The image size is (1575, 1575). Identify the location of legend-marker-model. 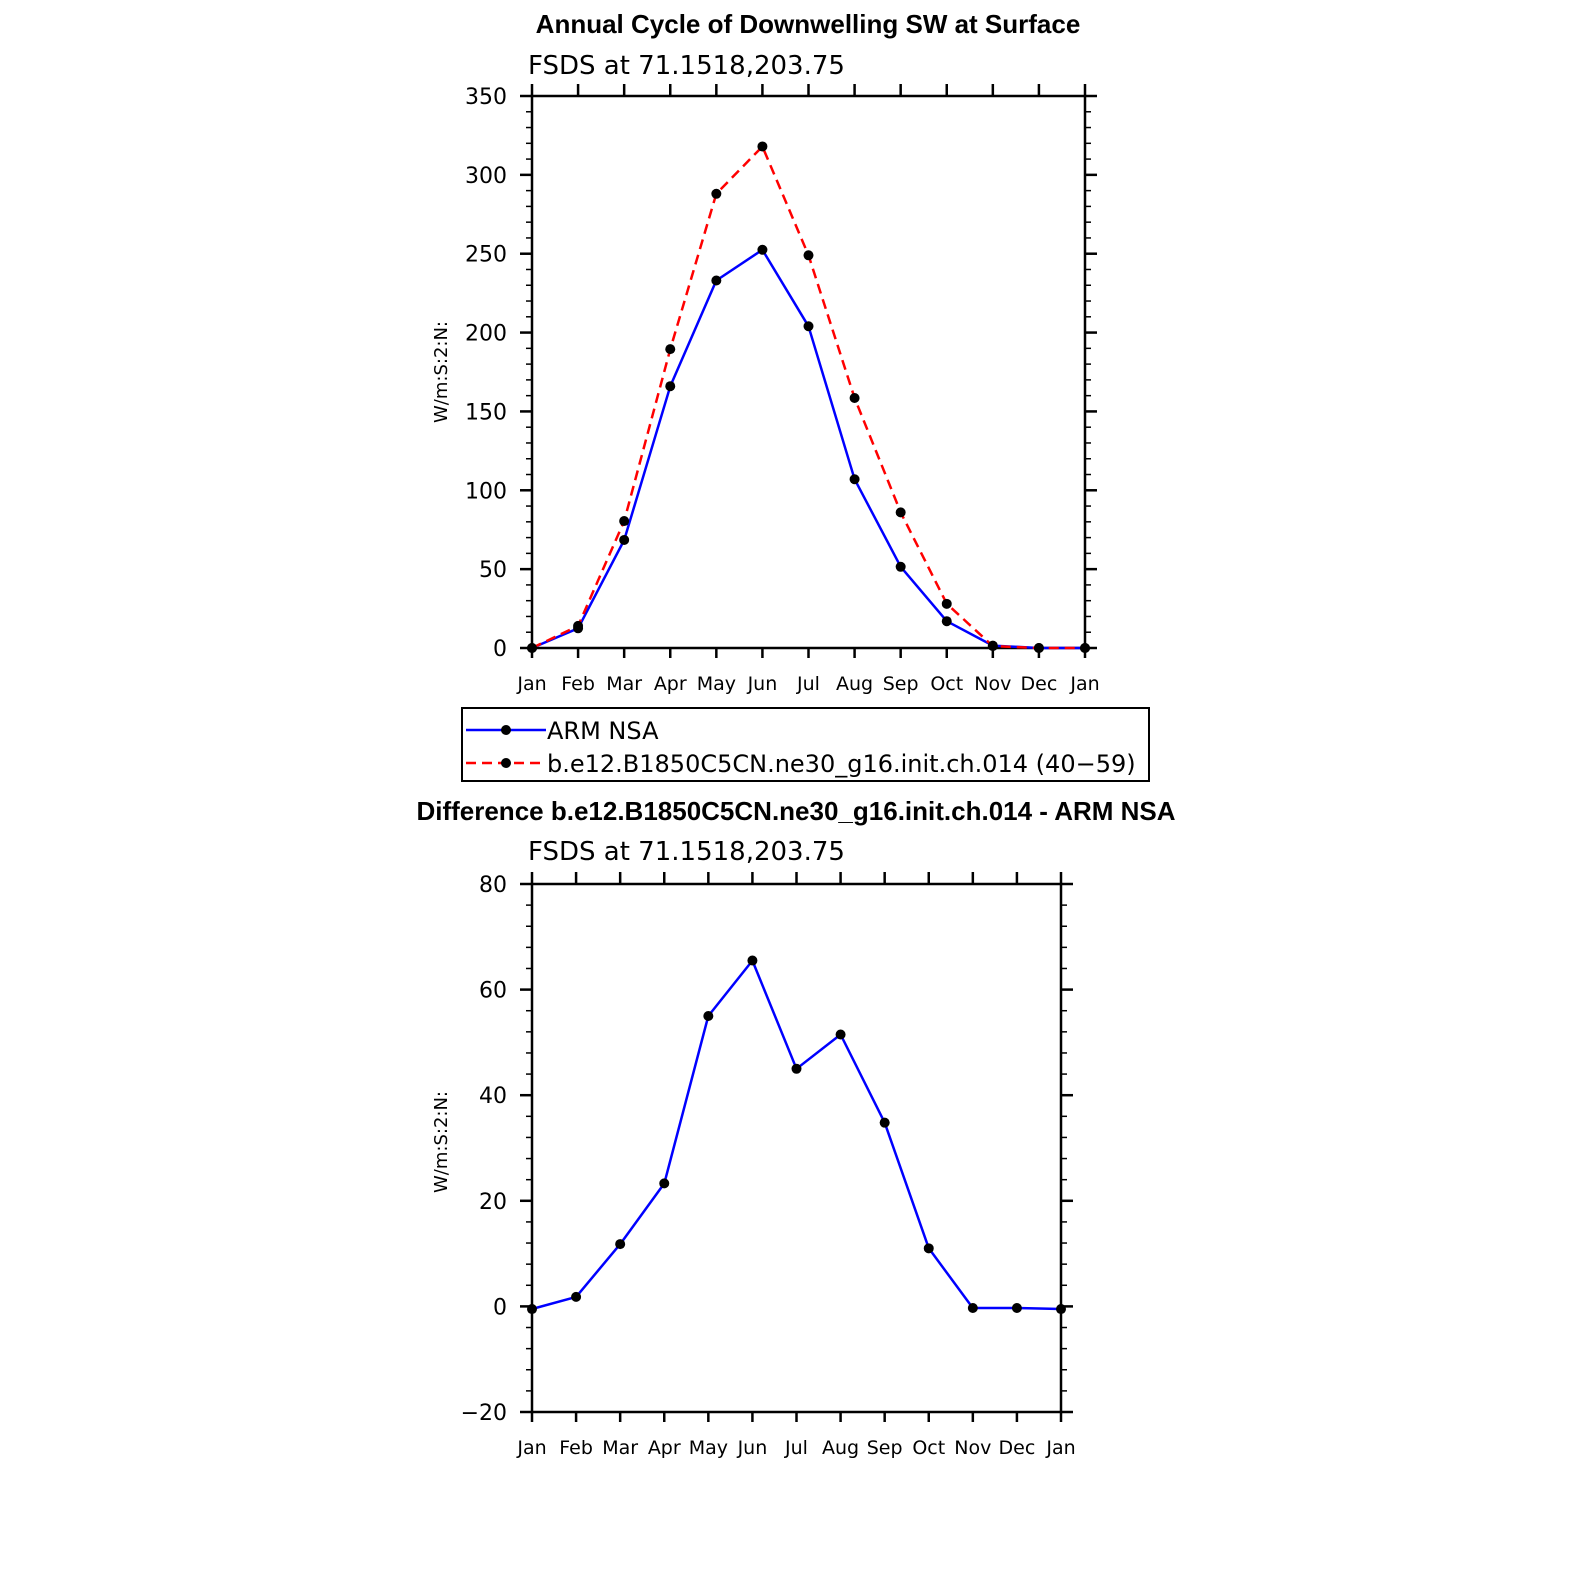
(506, 763).